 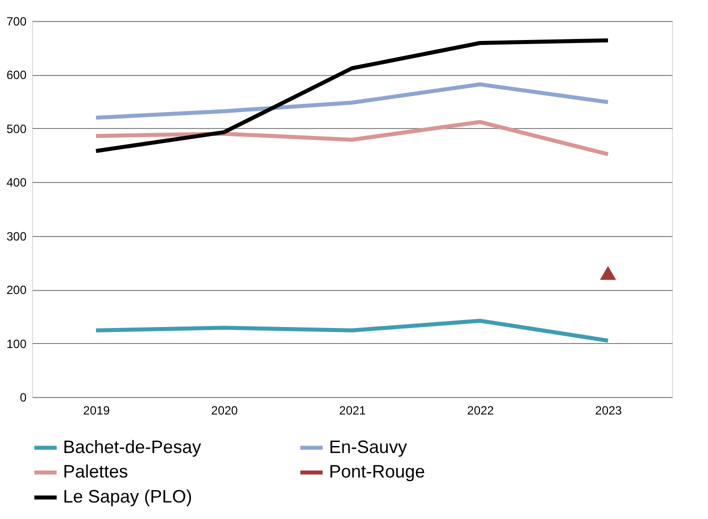 What do you see at coordinates (16, 183) in the screenshot?
I see `y-tick-label: 400` at bounding box center [16, 183].